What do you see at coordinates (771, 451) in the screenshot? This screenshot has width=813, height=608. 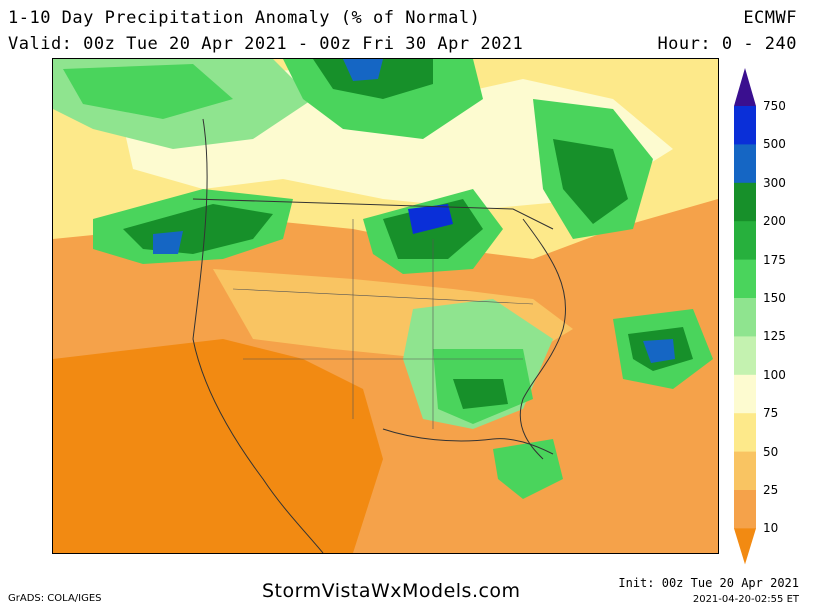 I see `legend-label: 50` at bounding box center [771, 451].